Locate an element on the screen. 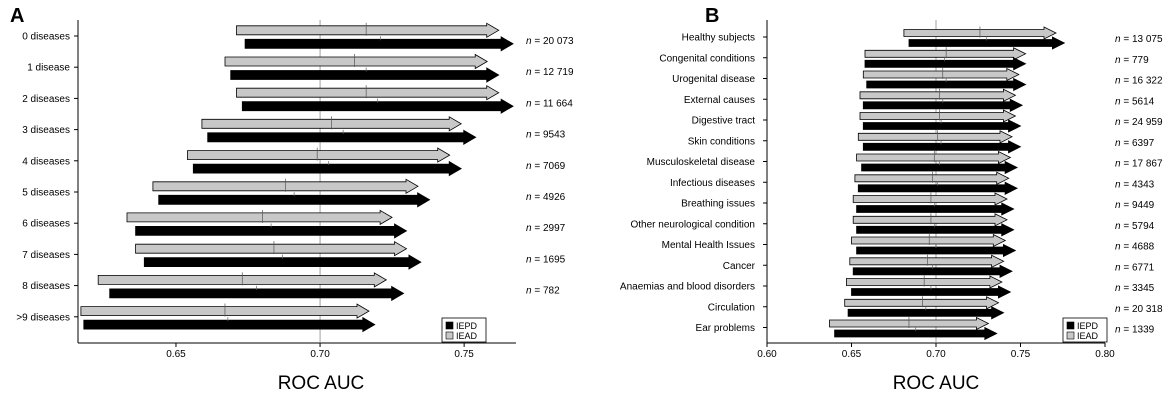 This screenshot has height=394, width=1166. n-value: = 782 is located at coordinates (546, 291).